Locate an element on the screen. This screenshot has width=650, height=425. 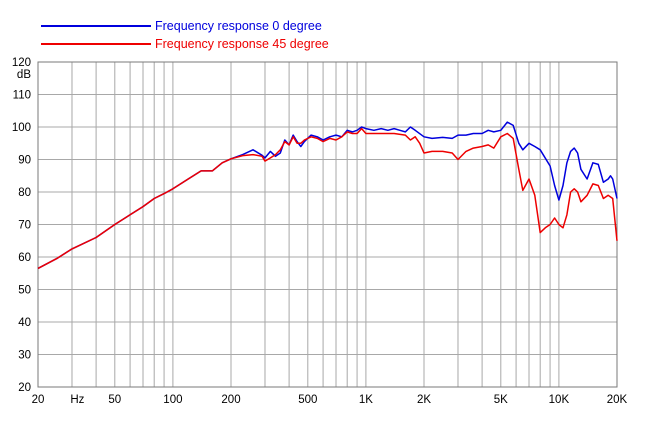
x-axis-label: Hz is located at coordinates (77, 400).